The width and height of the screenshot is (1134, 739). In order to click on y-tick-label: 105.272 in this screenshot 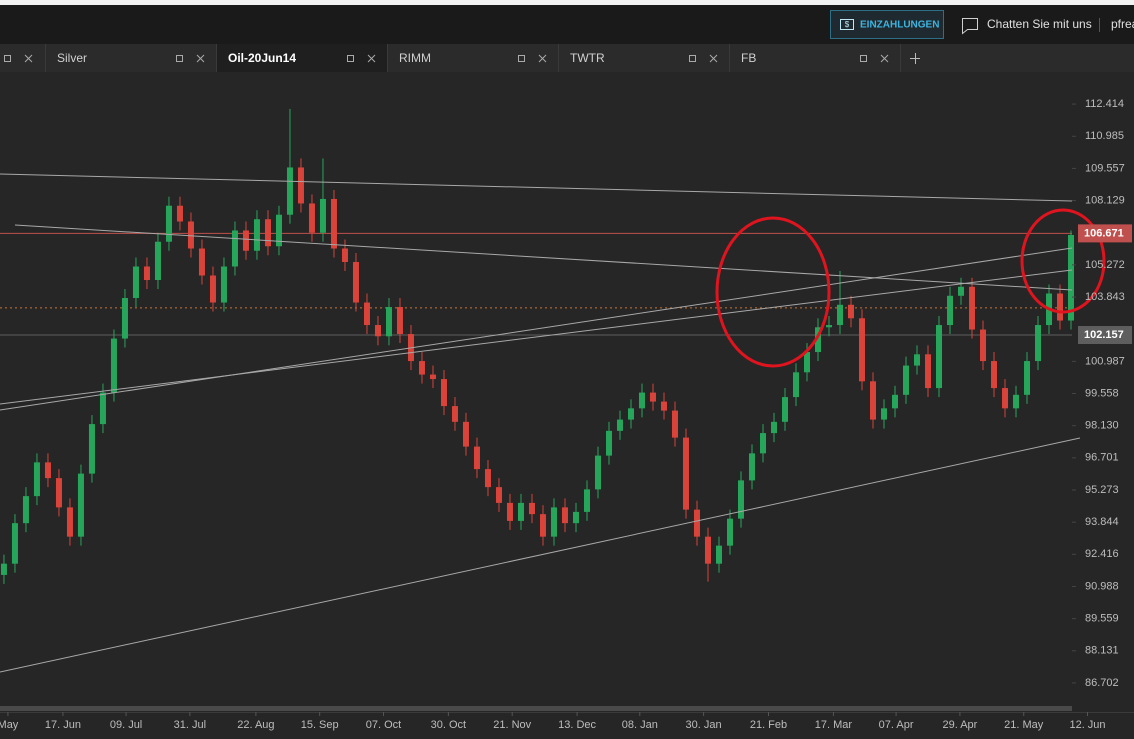, I will do `click(1105, 265)`.